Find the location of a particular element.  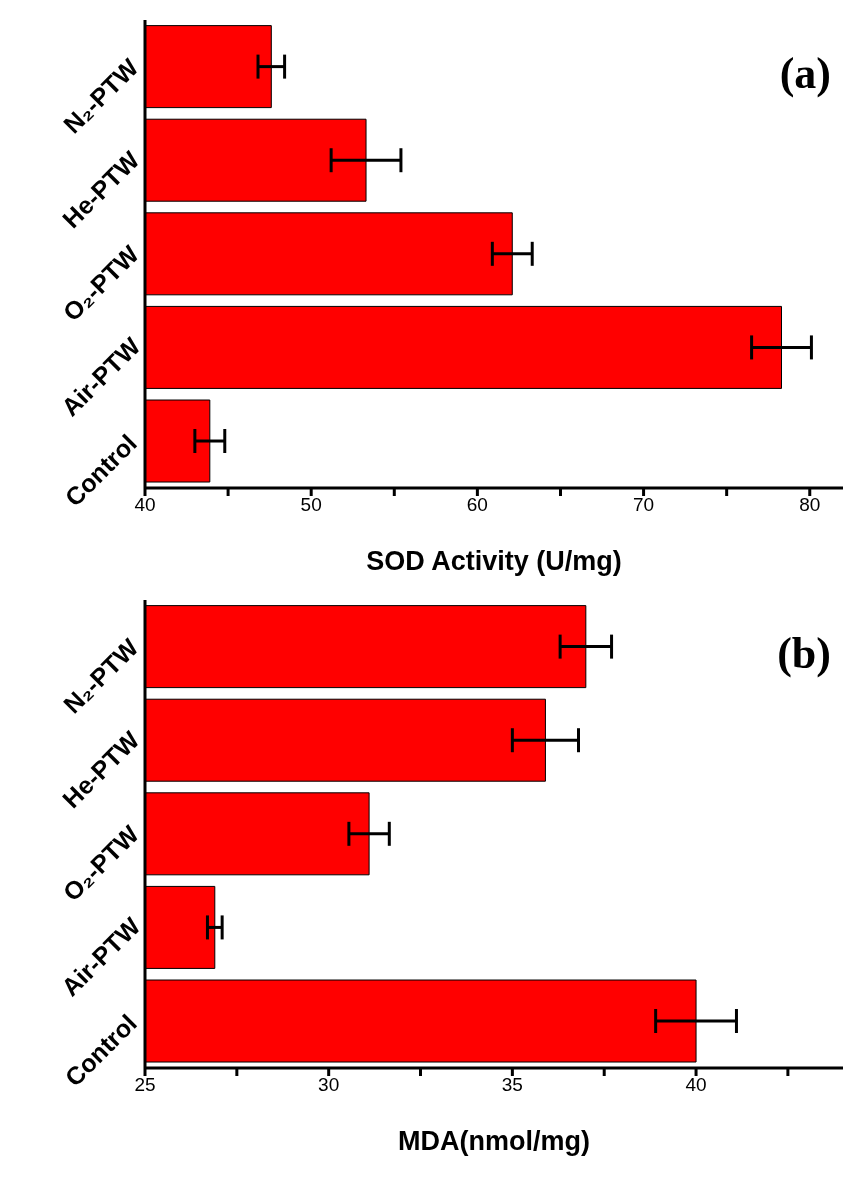

x-tick-label: 60 is located at coordinates (477, 505).